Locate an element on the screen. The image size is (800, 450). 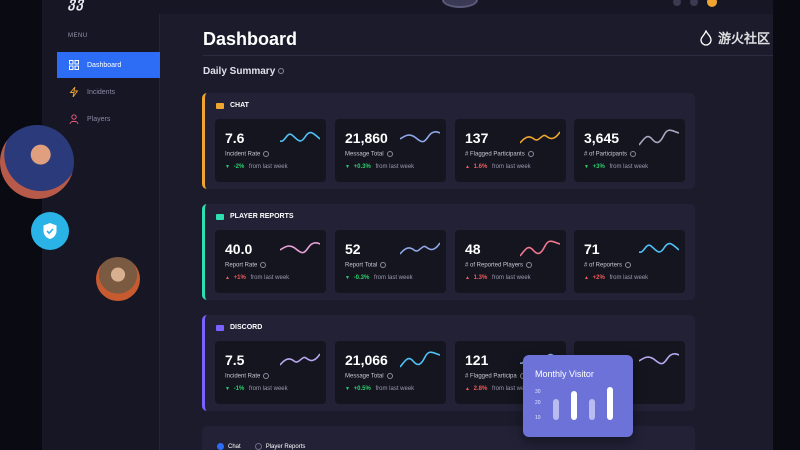
section-header: CHAT is located at coordinates (232, 105).